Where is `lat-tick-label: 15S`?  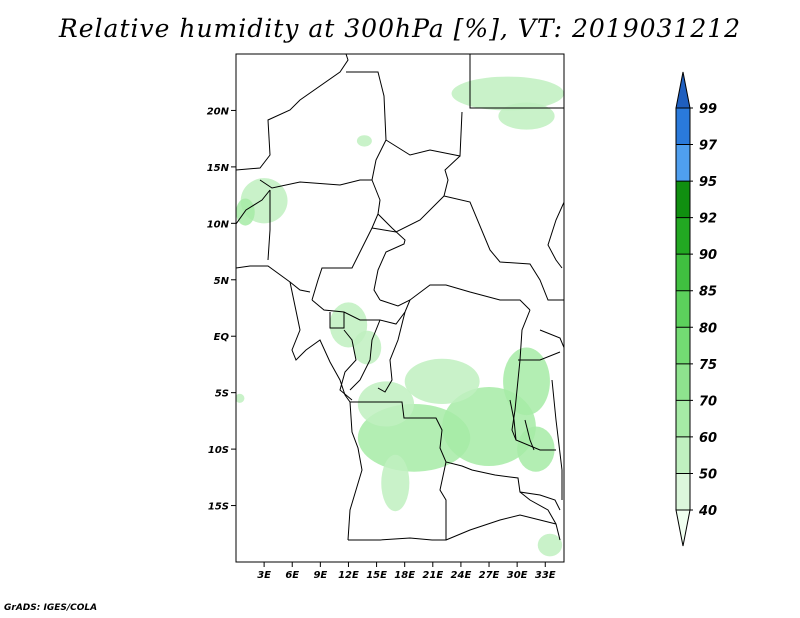 lat-tick-label: 15S is located at coordinates (218, 507).